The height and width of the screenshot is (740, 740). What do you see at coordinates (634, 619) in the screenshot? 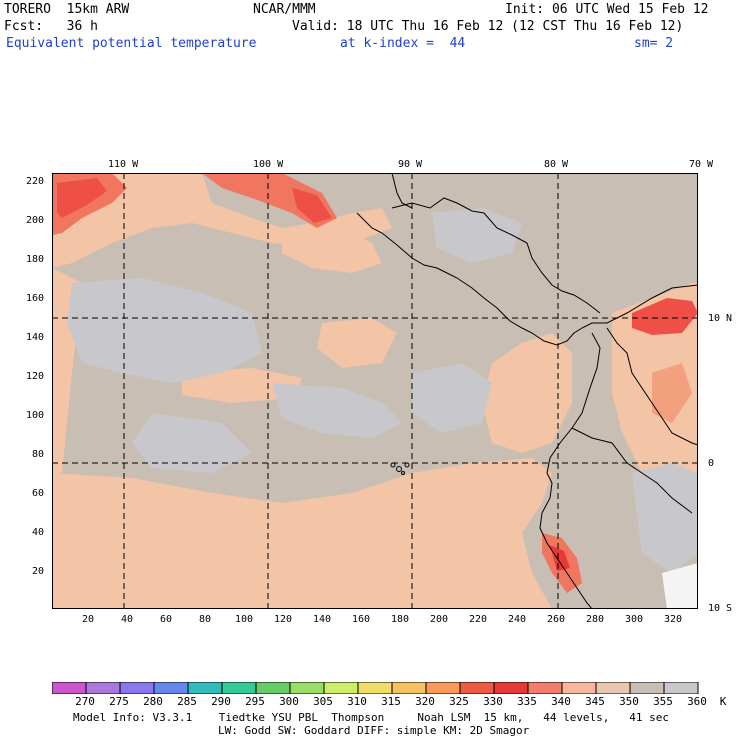
I see `x-tick: 300` at bounding box center [634, 619].